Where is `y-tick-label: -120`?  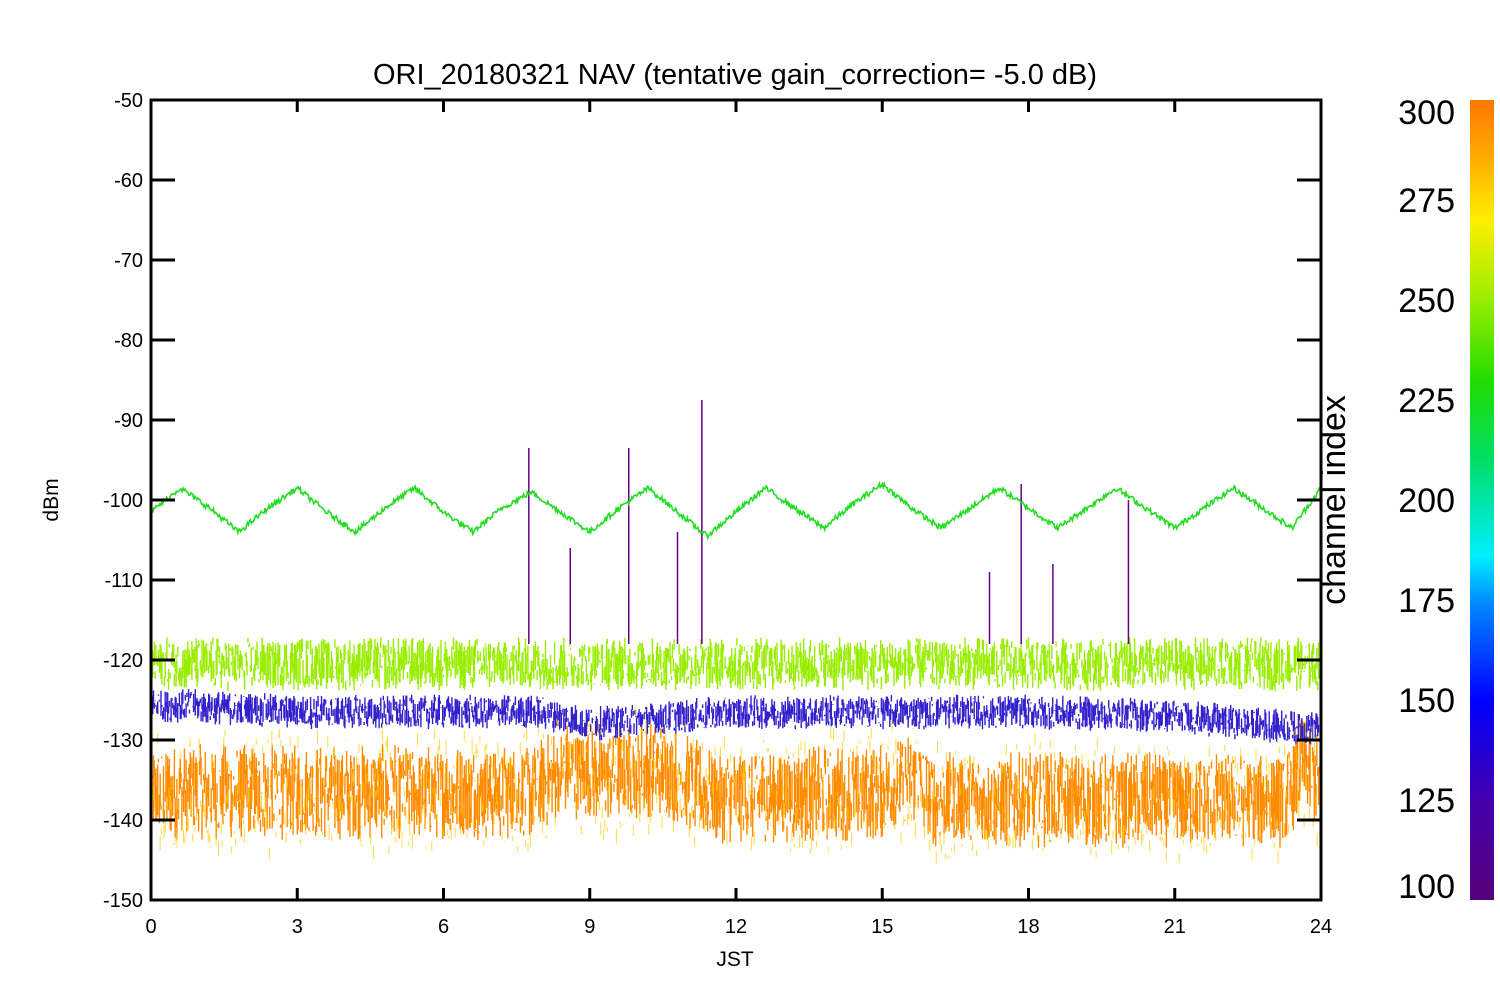
y-tick-label: -120 is located at coordinates (123, 661).